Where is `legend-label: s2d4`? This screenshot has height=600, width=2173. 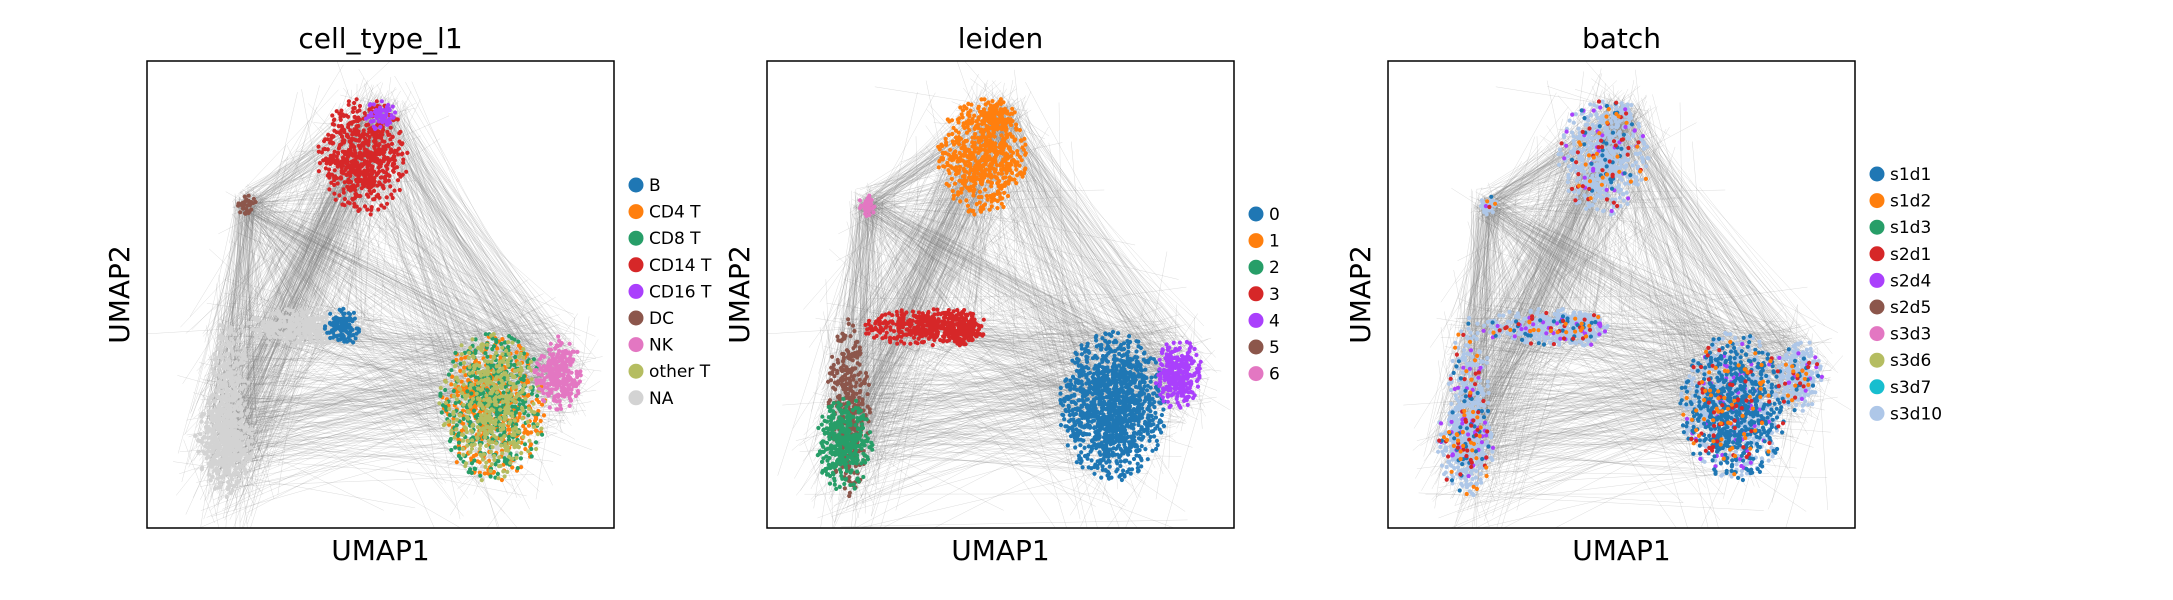 legend-label: s2d4 is located at coordinates (1910, 281).